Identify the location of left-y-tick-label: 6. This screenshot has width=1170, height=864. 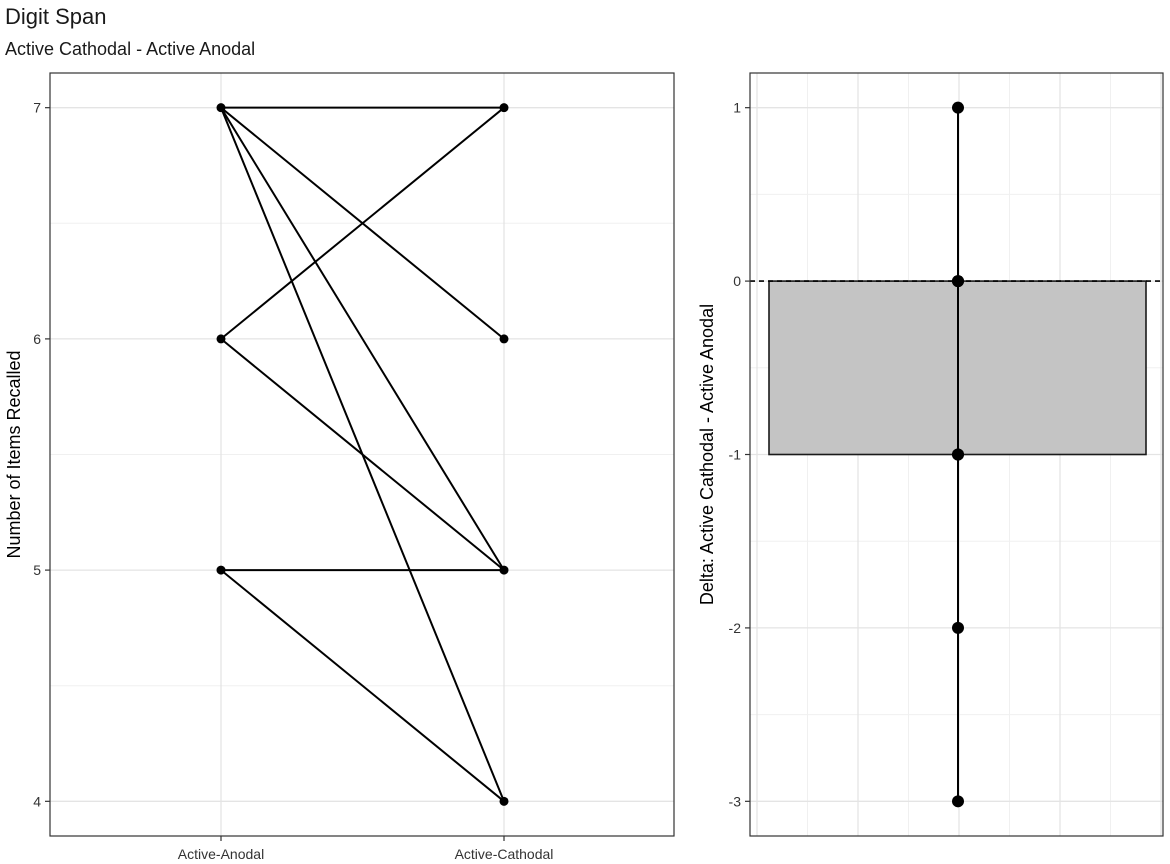
(37, 339).